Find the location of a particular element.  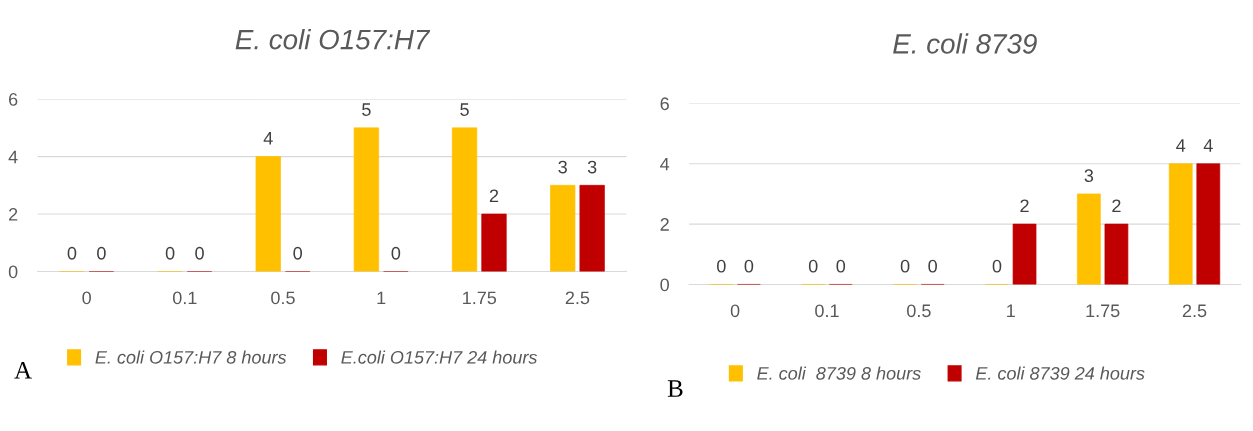

legend-label: E. coli 8739 8 hours is located at coordinates (839, 373).